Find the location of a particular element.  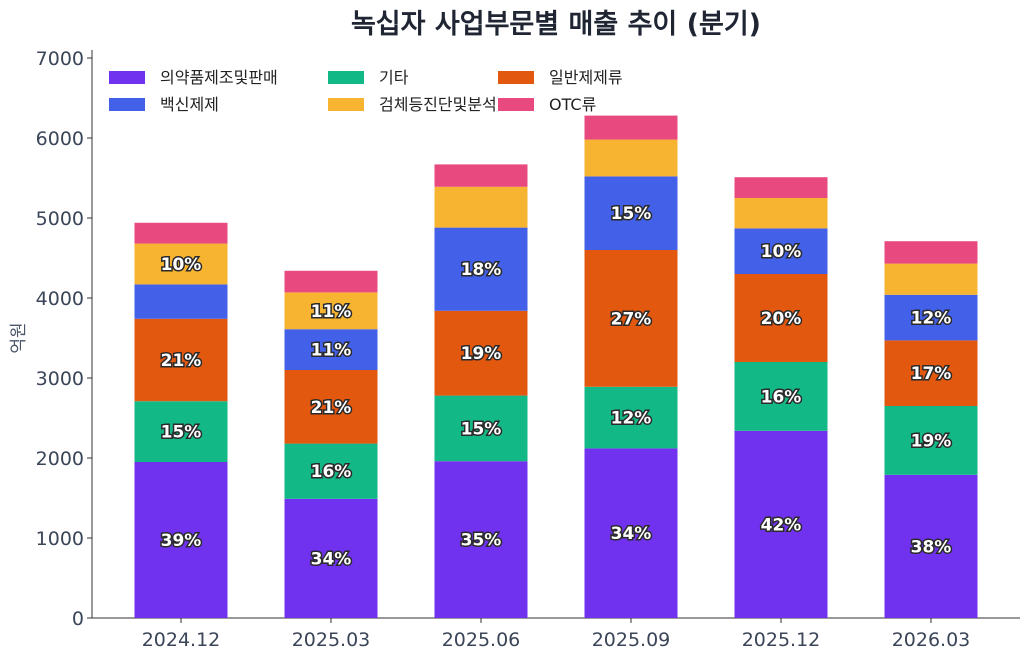

x-tick-label: 2026.03 is located at coordinates (931, 640).